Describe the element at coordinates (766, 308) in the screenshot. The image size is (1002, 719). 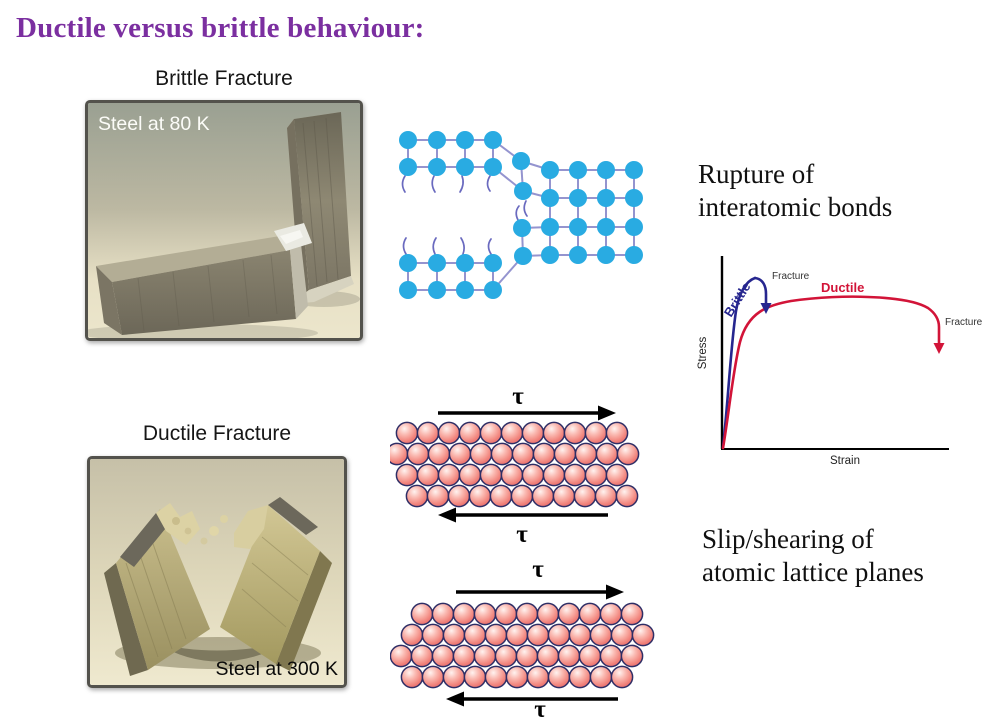
I see `brittle-arrowhead` at that location.